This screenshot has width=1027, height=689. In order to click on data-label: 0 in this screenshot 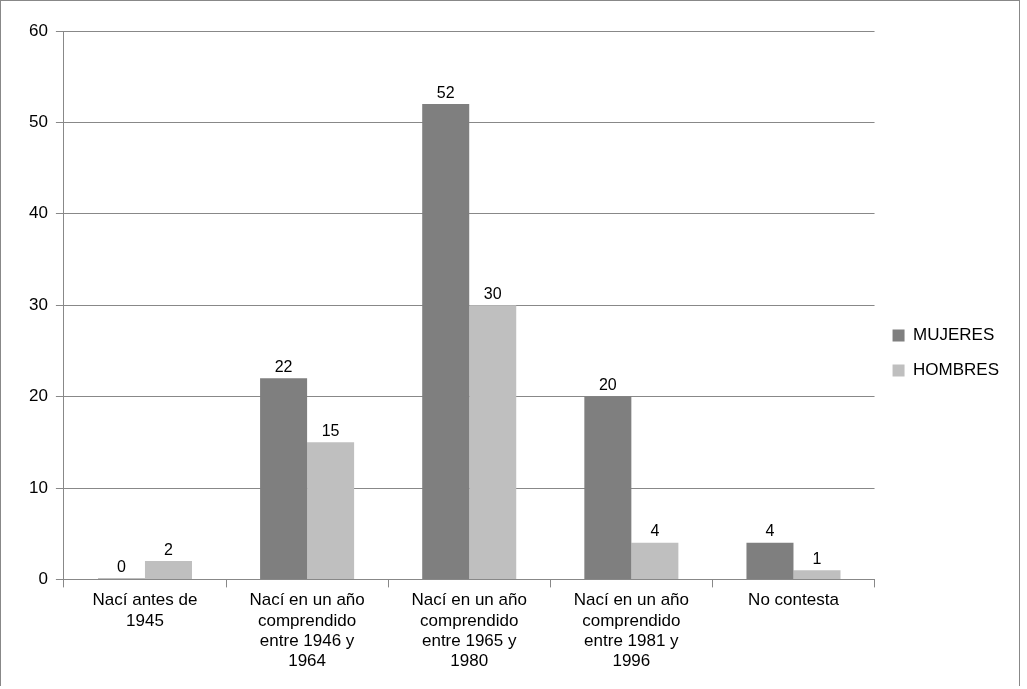, I will do `click(122, 566)`.